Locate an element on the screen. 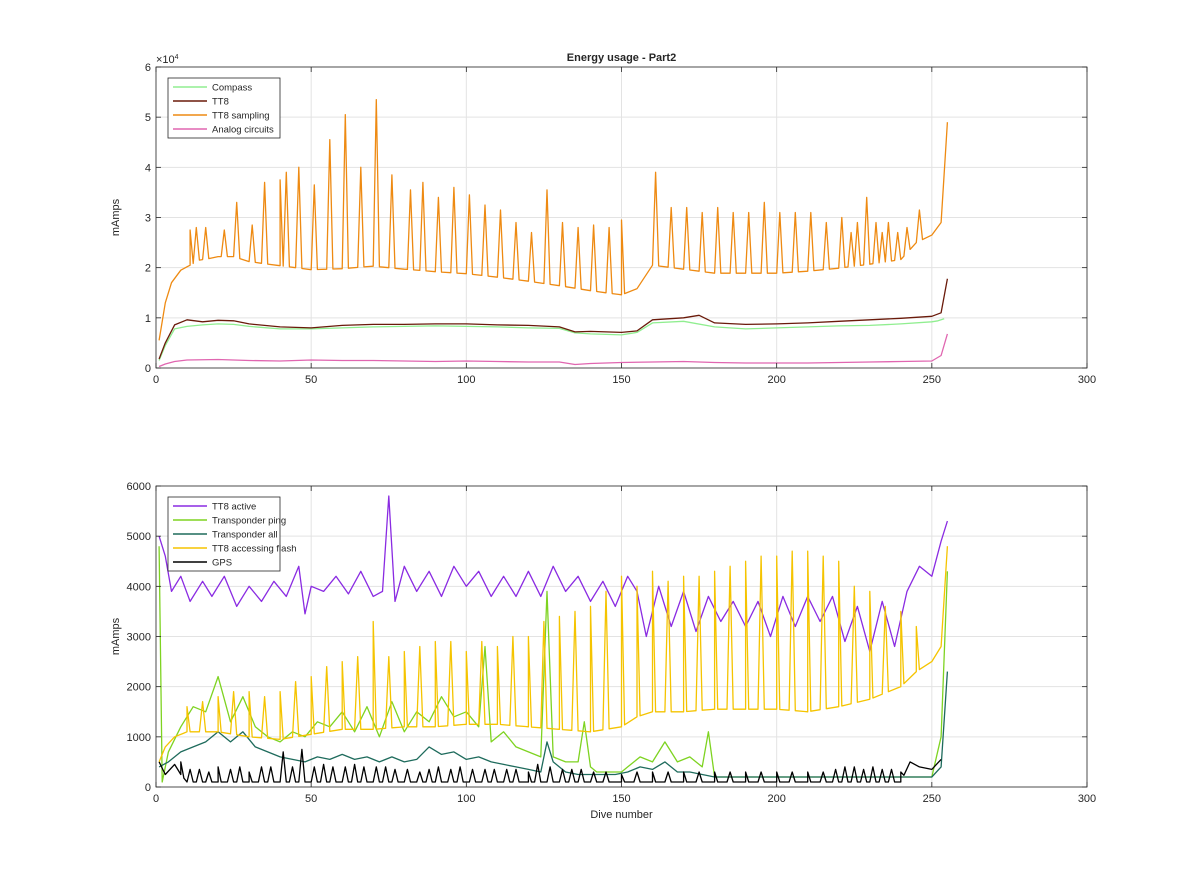 The width and height of the screenshot is (1200, 885). y-tick-label: 3000 is located at coordinates (139, 638).